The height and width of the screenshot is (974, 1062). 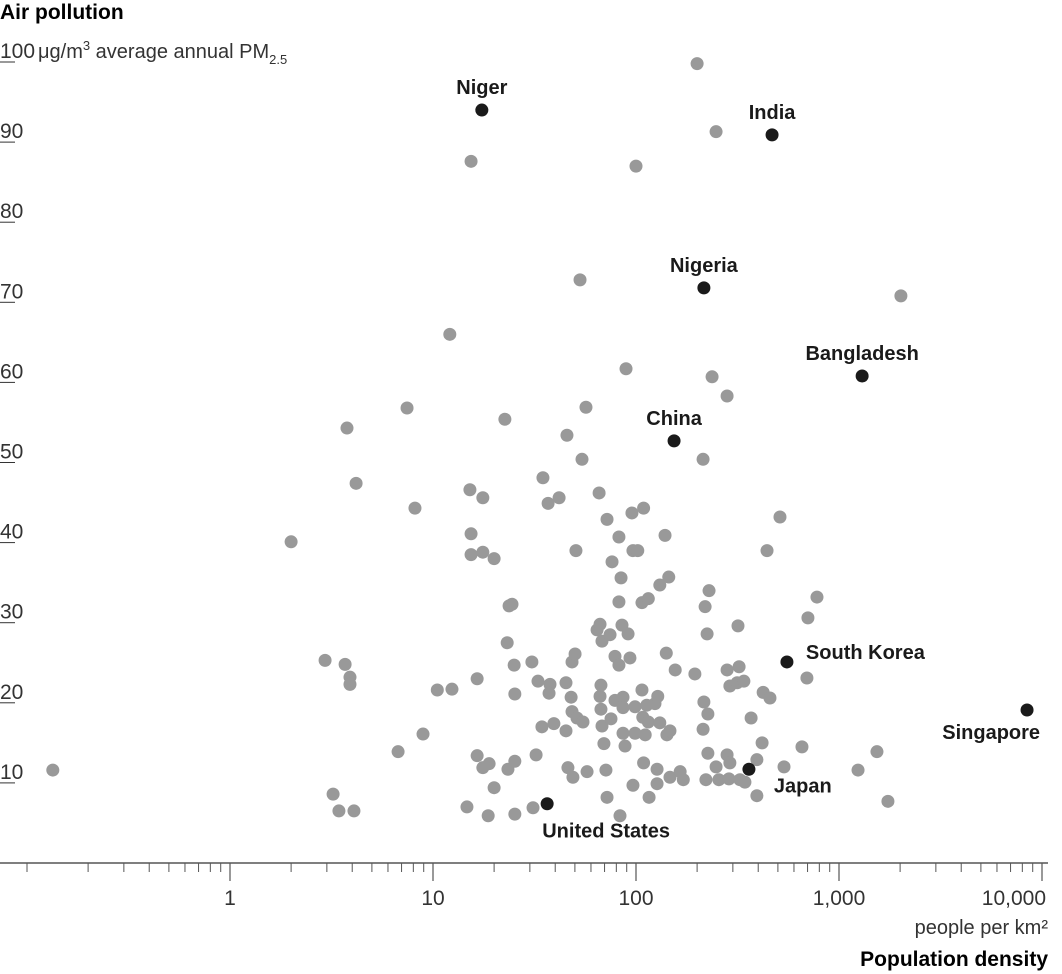 What do you see at coordinates (954, 959) in the screenshot?
I see `x-axis-title: Population density` at bounding box center [954, 959].